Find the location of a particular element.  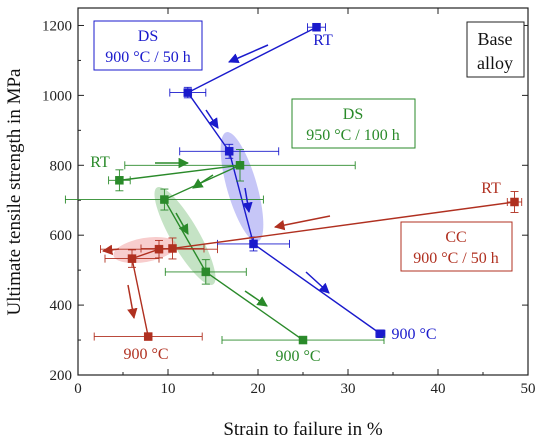

y-tick-label-600: 600 is located at coordinates (61, 236).